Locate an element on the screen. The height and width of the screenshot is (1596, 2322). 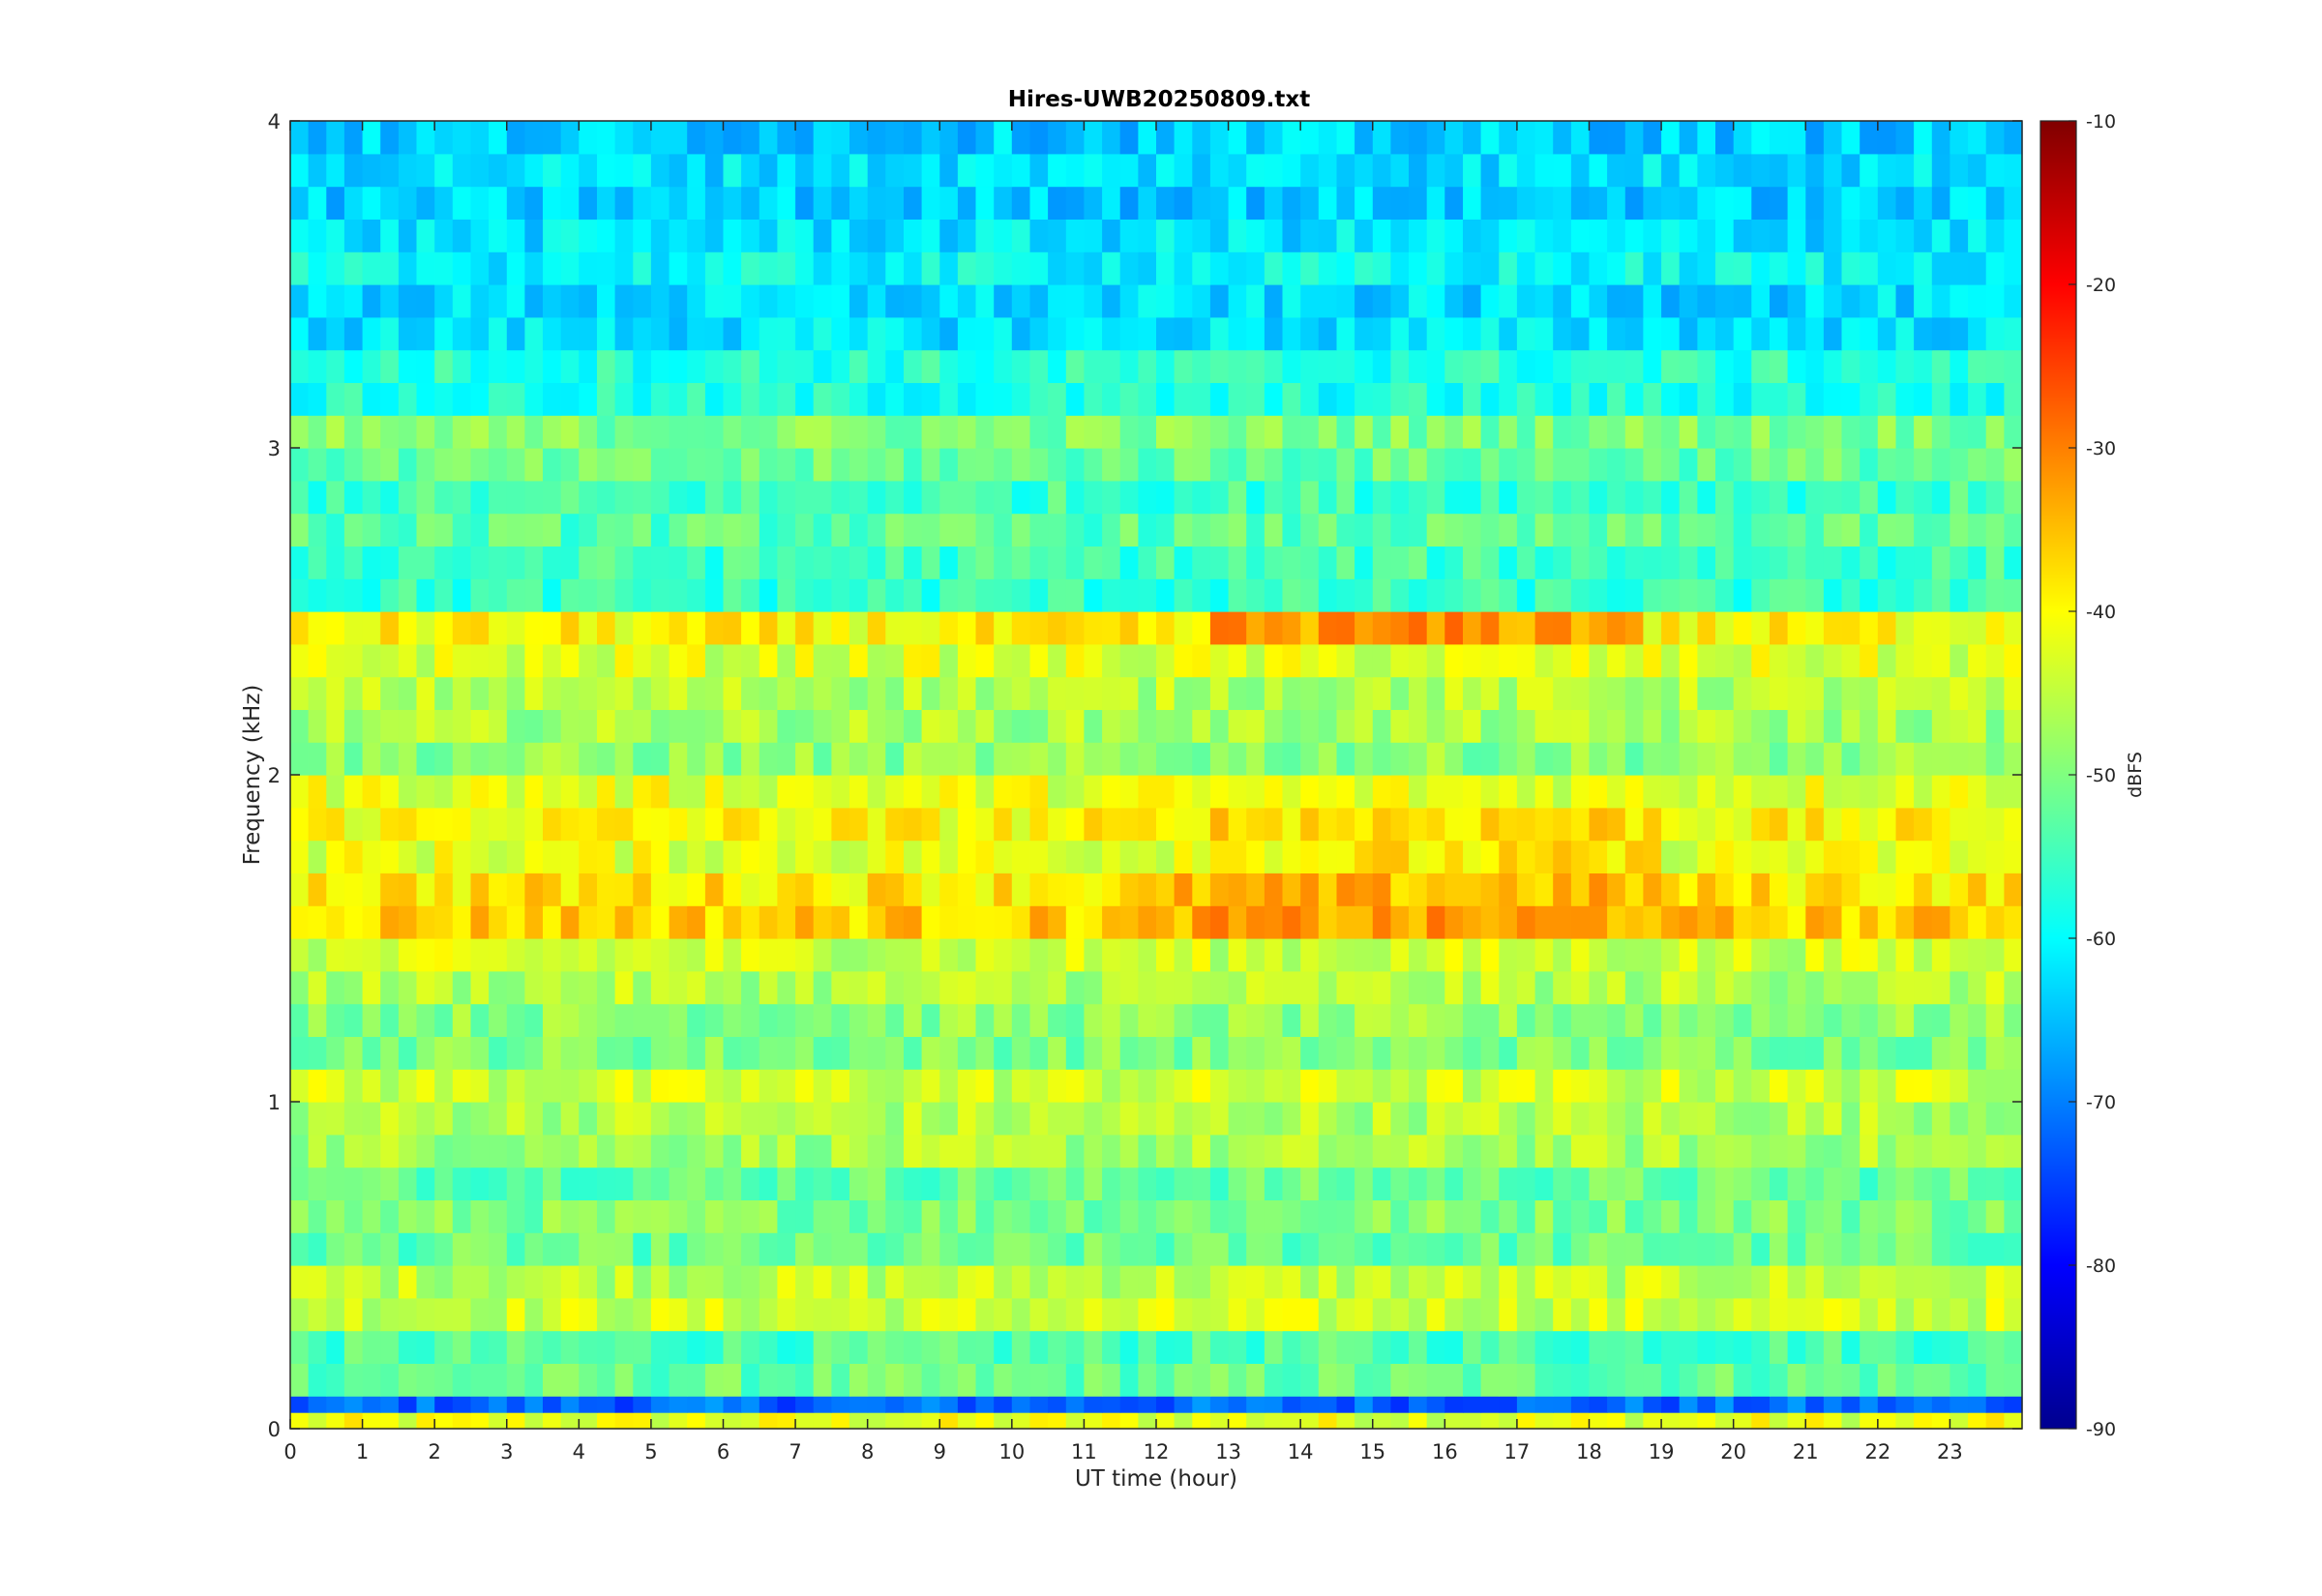
colorbar-label: dBFS is located at coordinates (2135, 775).